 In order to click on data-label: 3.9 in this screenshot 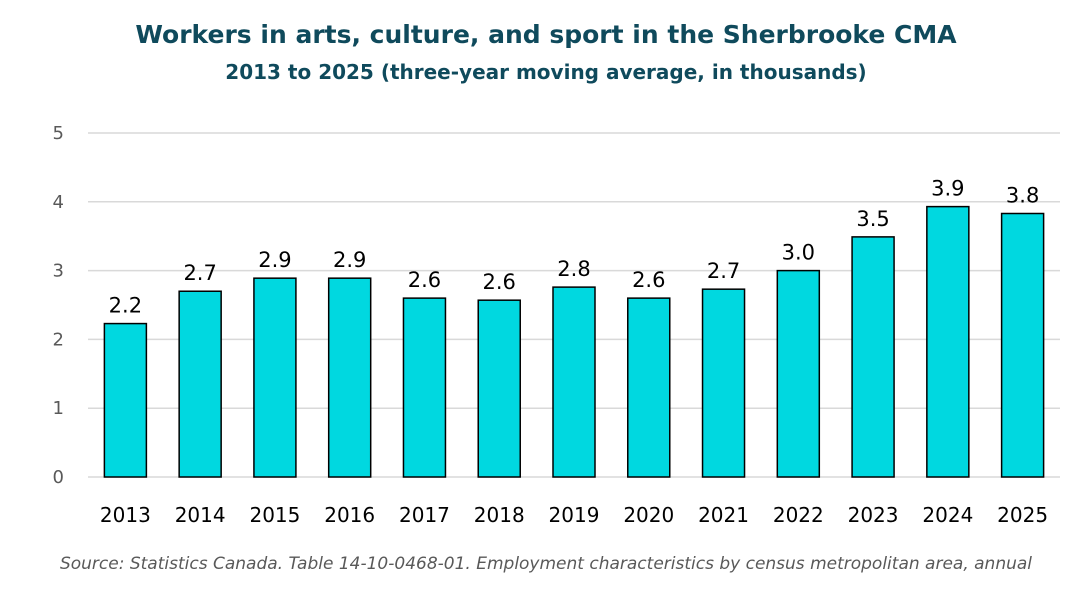, I will do `click(947, 189)`.